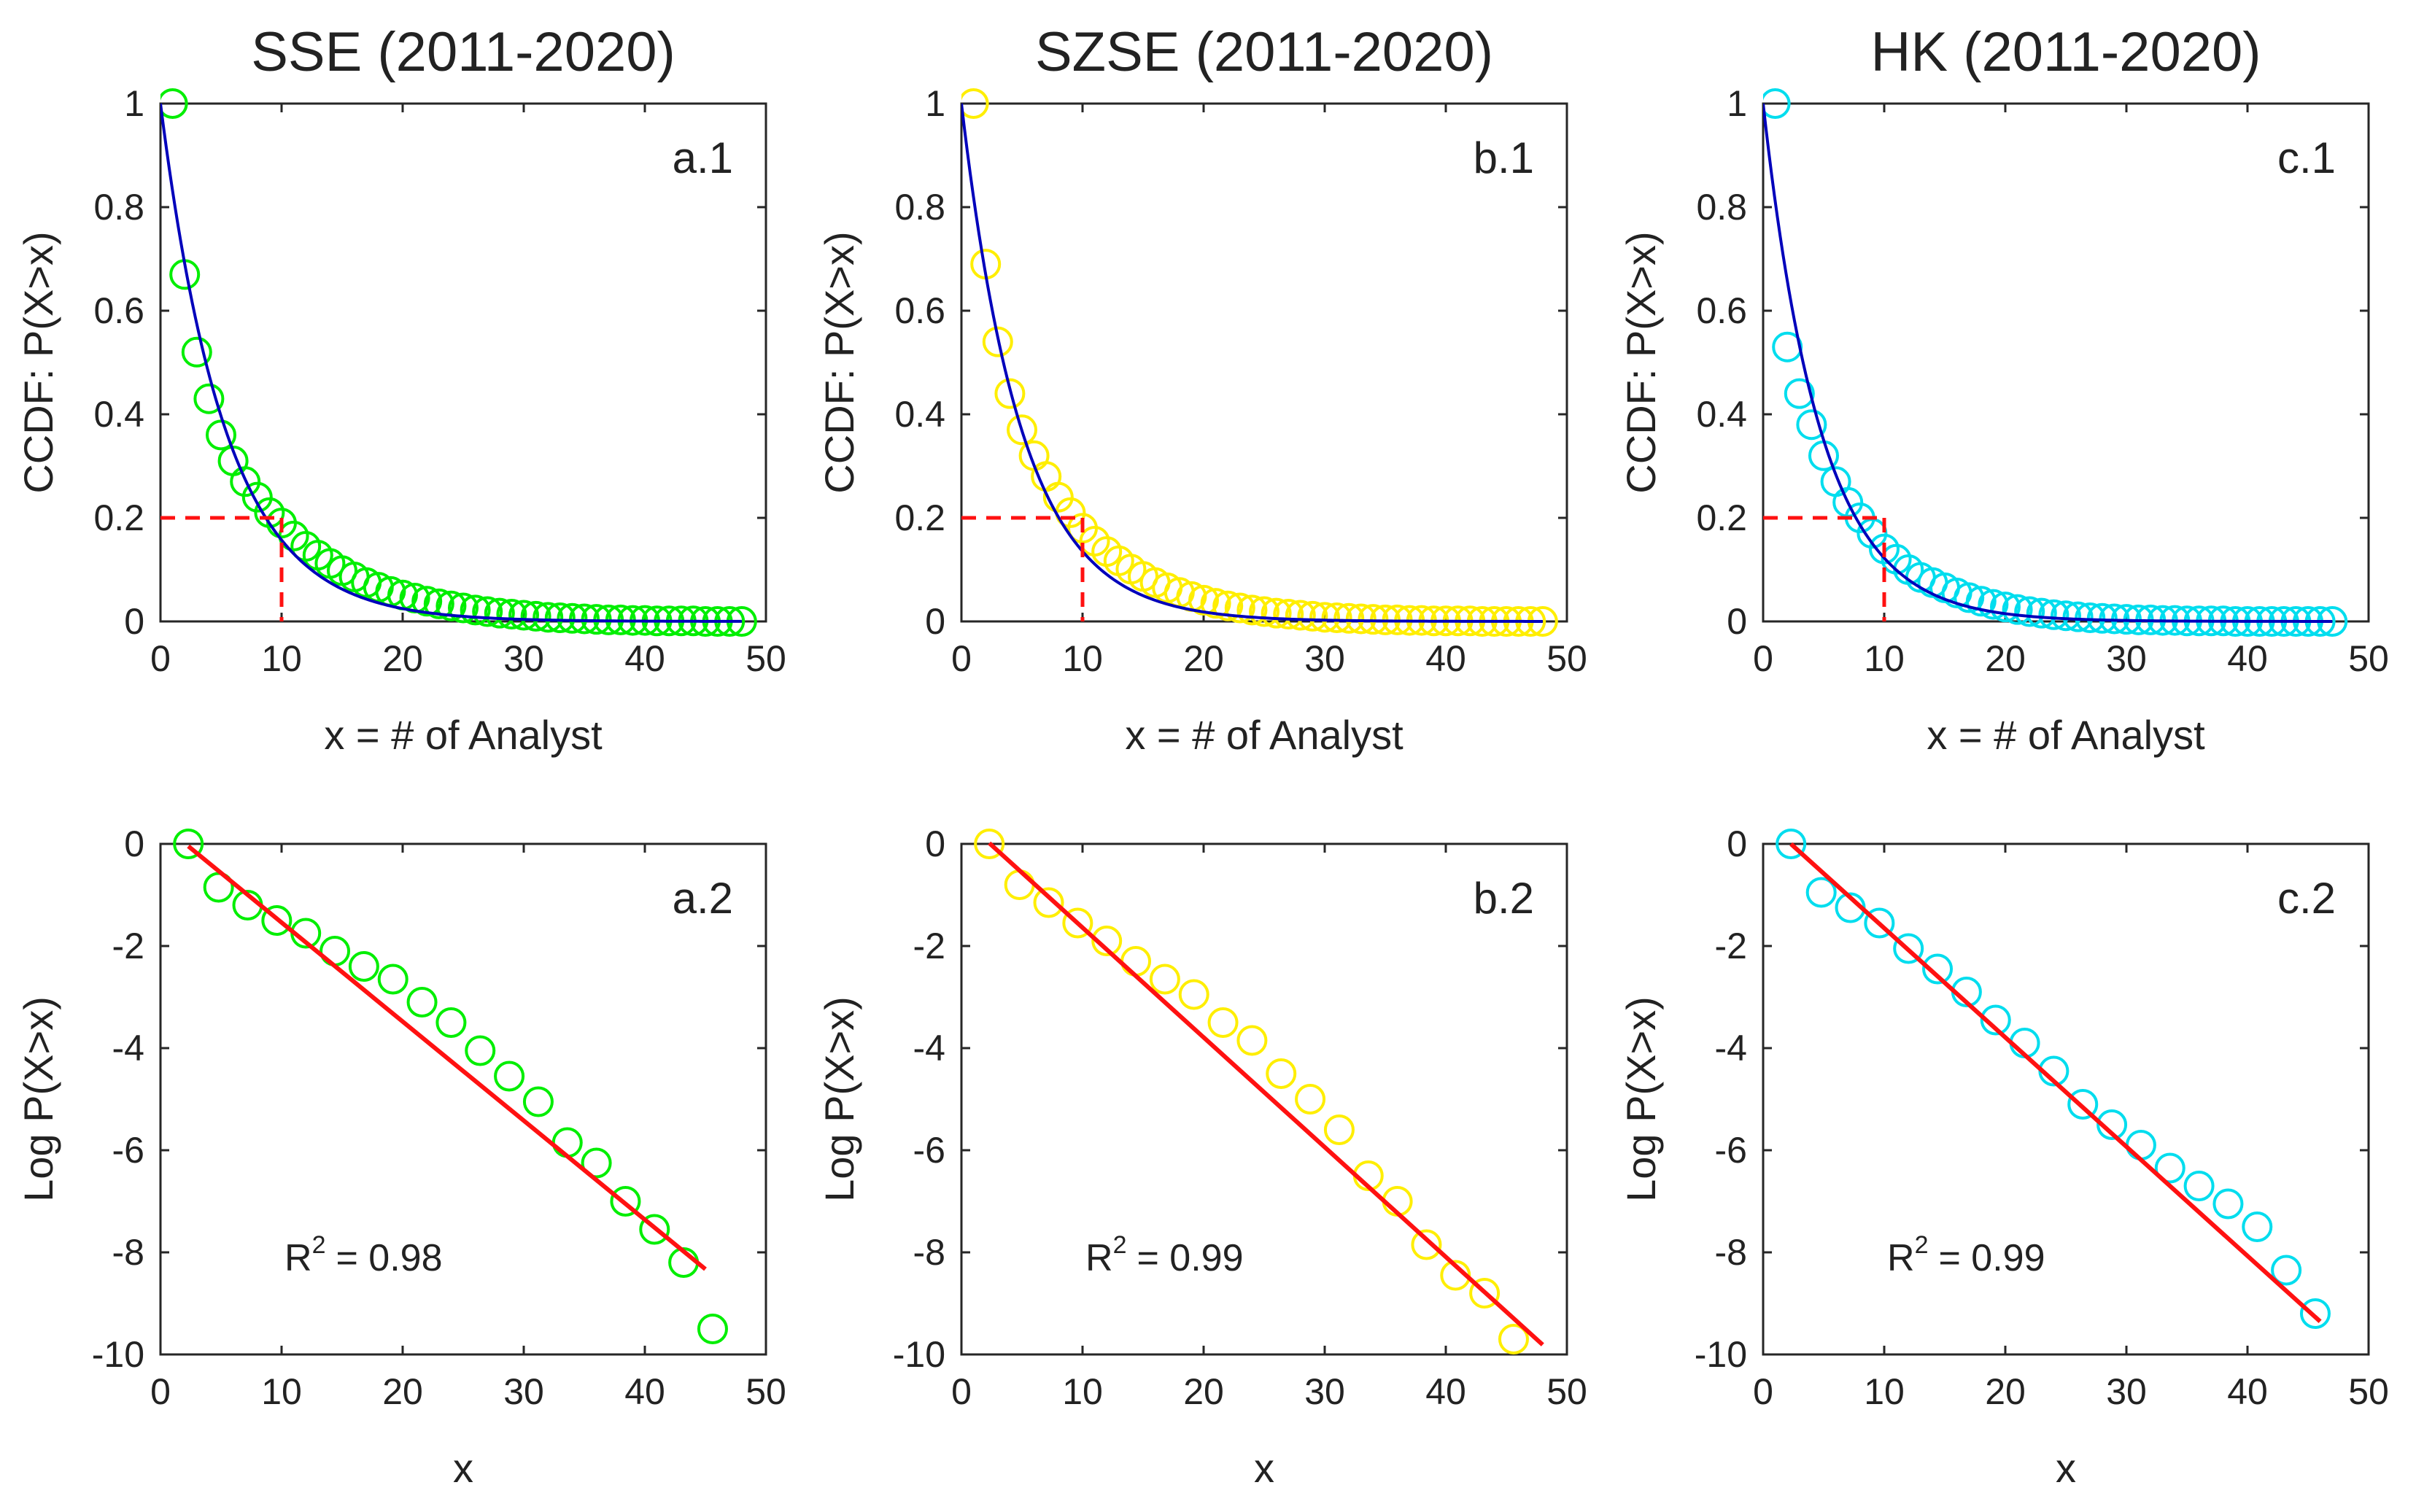 The width and height of the screenshot is (2416, 1512). What do you see at coordinates (1264, 1468) in the screenshot?
I see `x-axis-label: x` at bounding box center [1264, 1468].